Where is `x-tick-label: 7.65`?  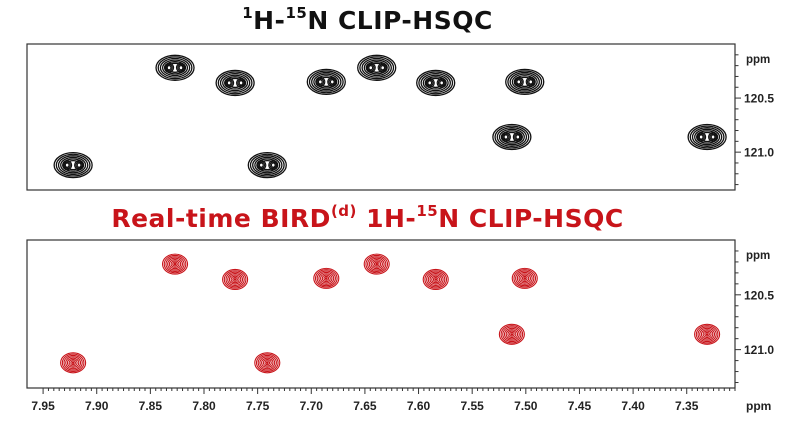 x-tick-label: 7.65 is located at coordinates (365, 406).